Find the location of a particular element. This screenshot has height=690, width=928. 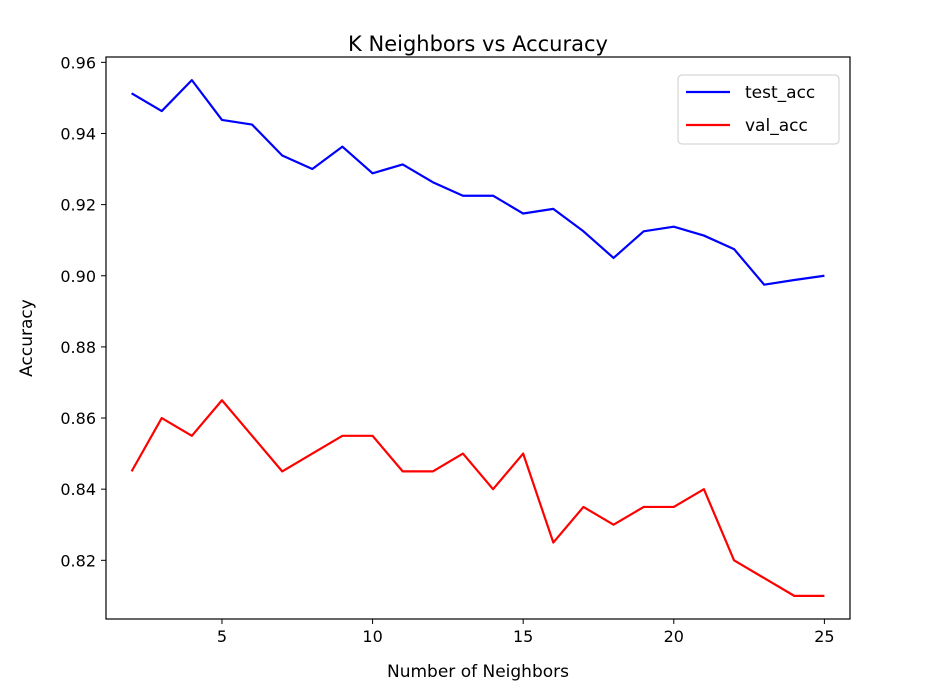

x-axis-label: Number of Neighbors is located at coordinates (478, 672).